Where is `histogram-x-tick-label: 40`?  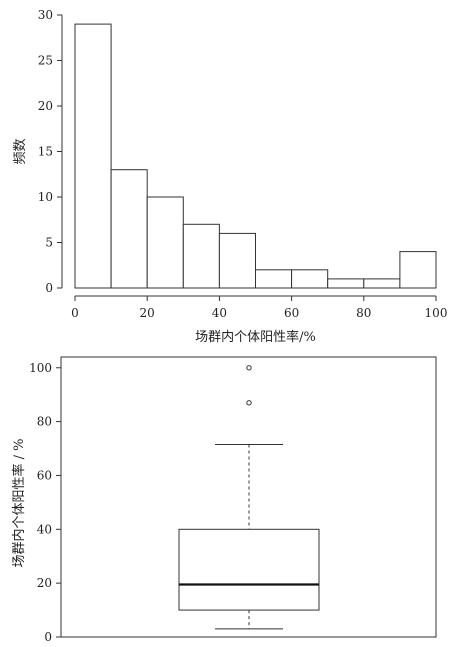
histogram-x-tick-label: 40 is located at coordinates (219, 313).